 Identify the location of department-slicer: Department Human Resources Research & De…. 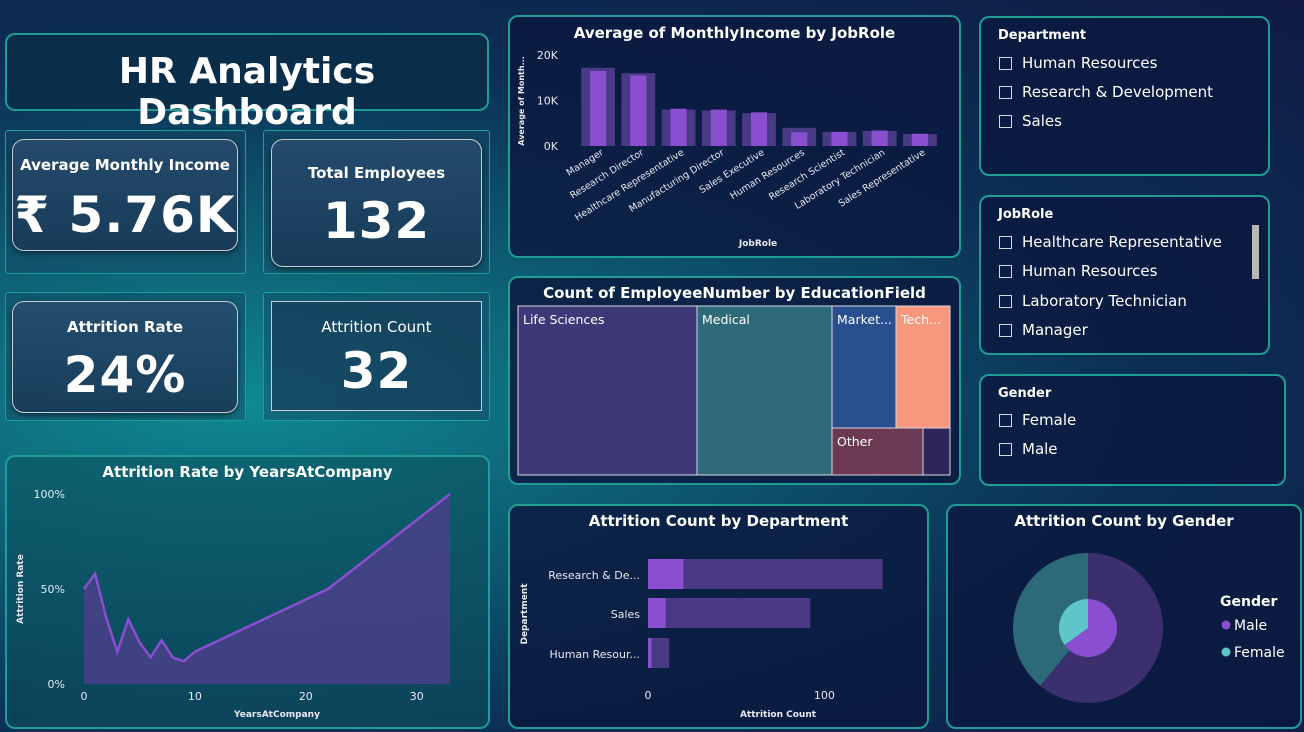
(1124, 96).